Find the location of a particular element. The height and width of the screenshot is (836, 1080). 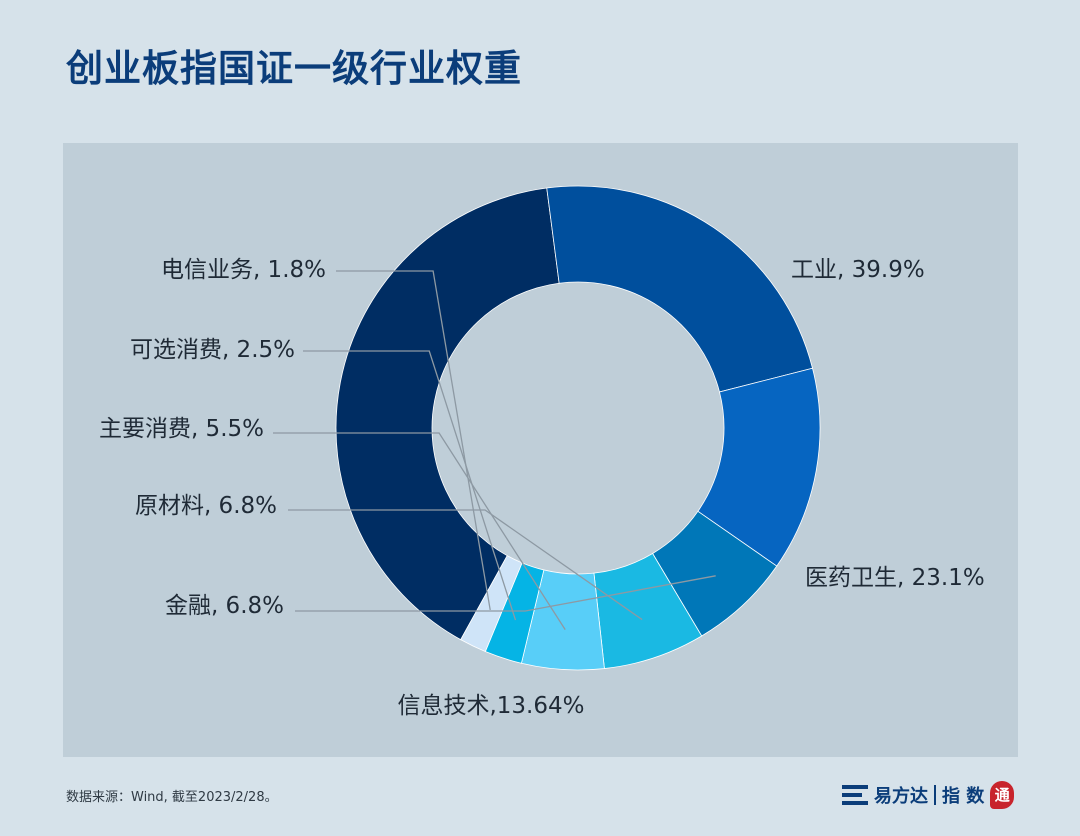

leader-line-主要消费 is located at coordinates (419, 531).